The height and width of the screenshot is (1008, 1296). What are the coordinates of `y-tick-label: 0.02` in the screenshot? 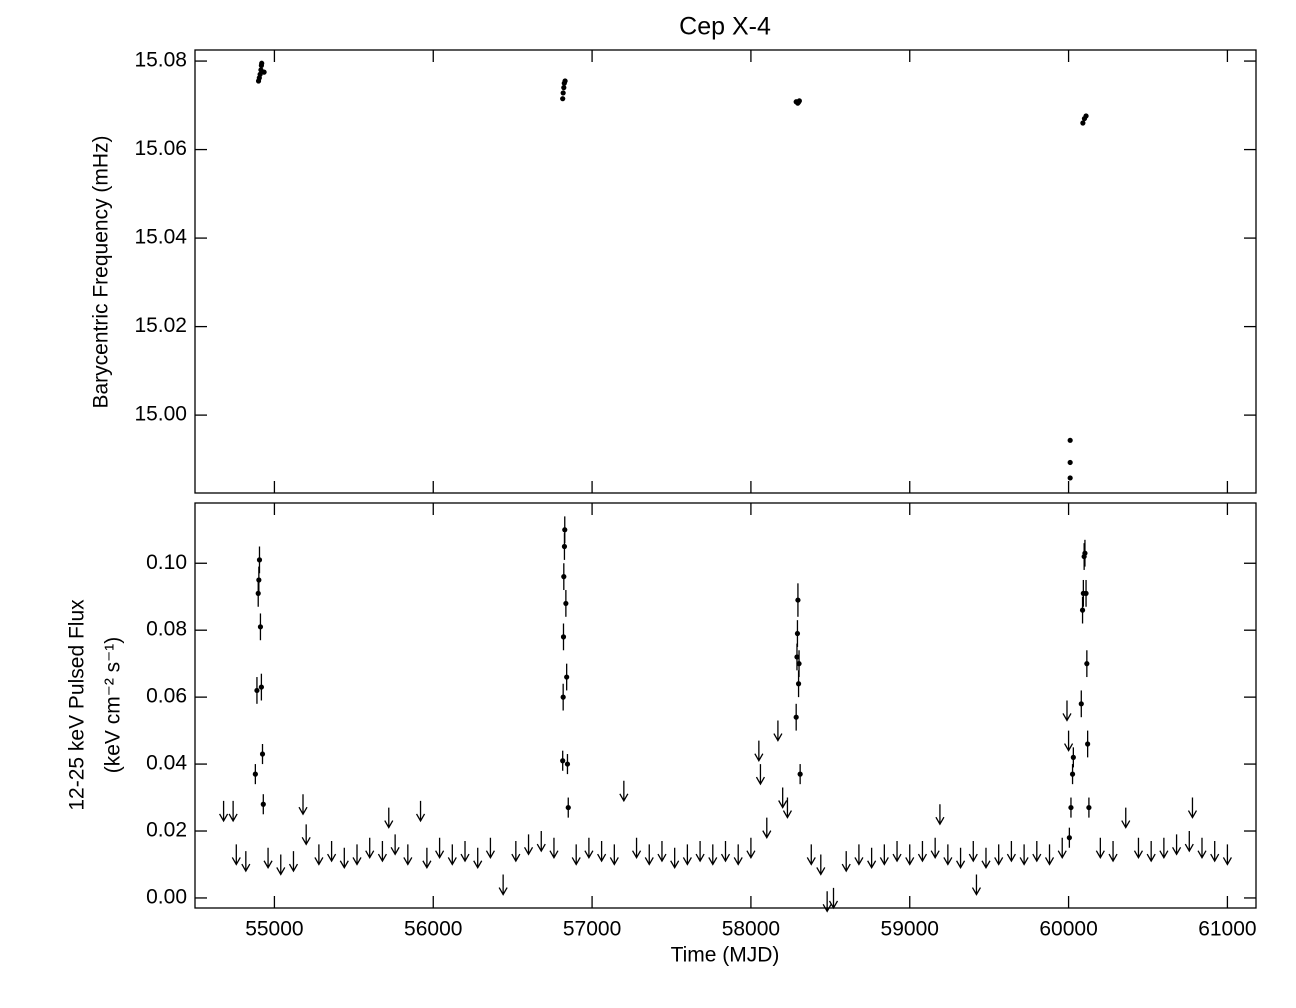 It's located at (166, 830).